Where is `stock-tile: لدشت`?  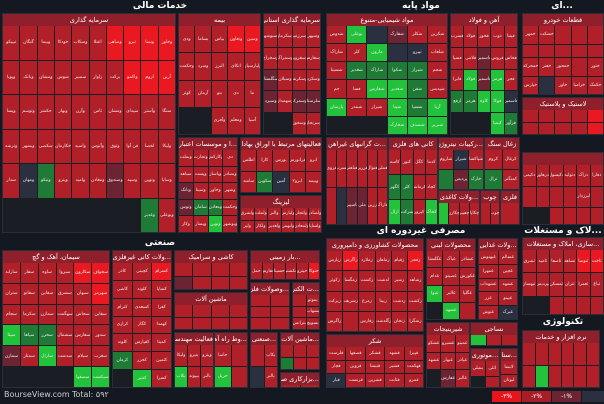 stock-tile: لدشت is located at coordinates (383, 281).